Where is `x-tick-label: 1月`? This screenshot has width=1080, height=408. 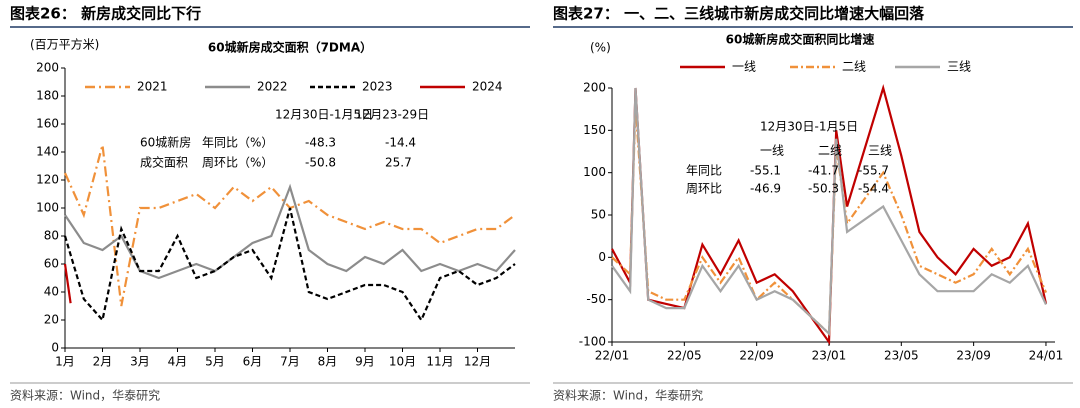
x-tick-label: 1月 is located at coordinates (65, 362).